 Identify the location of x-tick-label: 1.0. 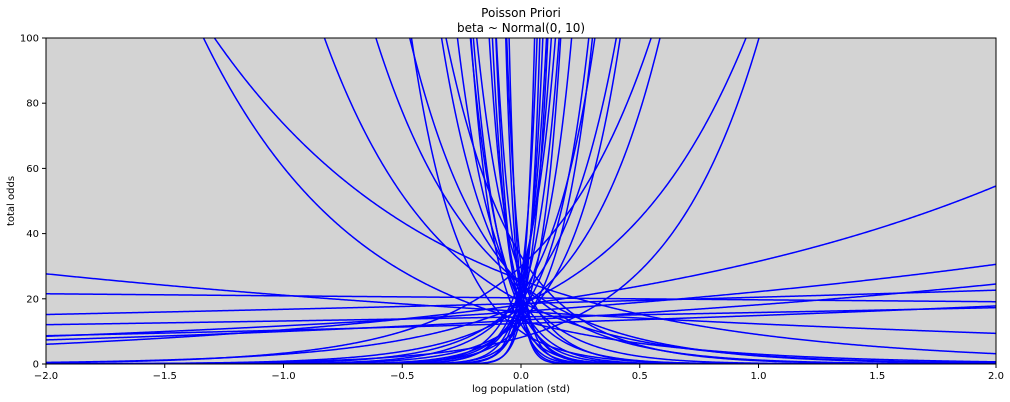
(759, 376).